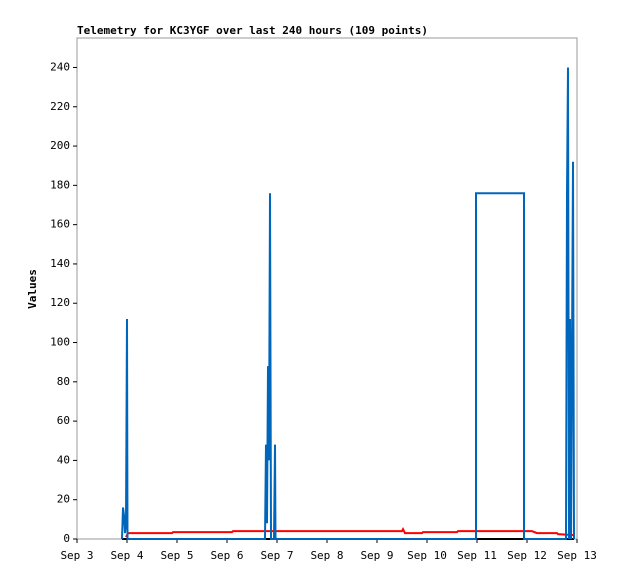  I want to click on x-tick-label: Sep 7, so click(276, 555).